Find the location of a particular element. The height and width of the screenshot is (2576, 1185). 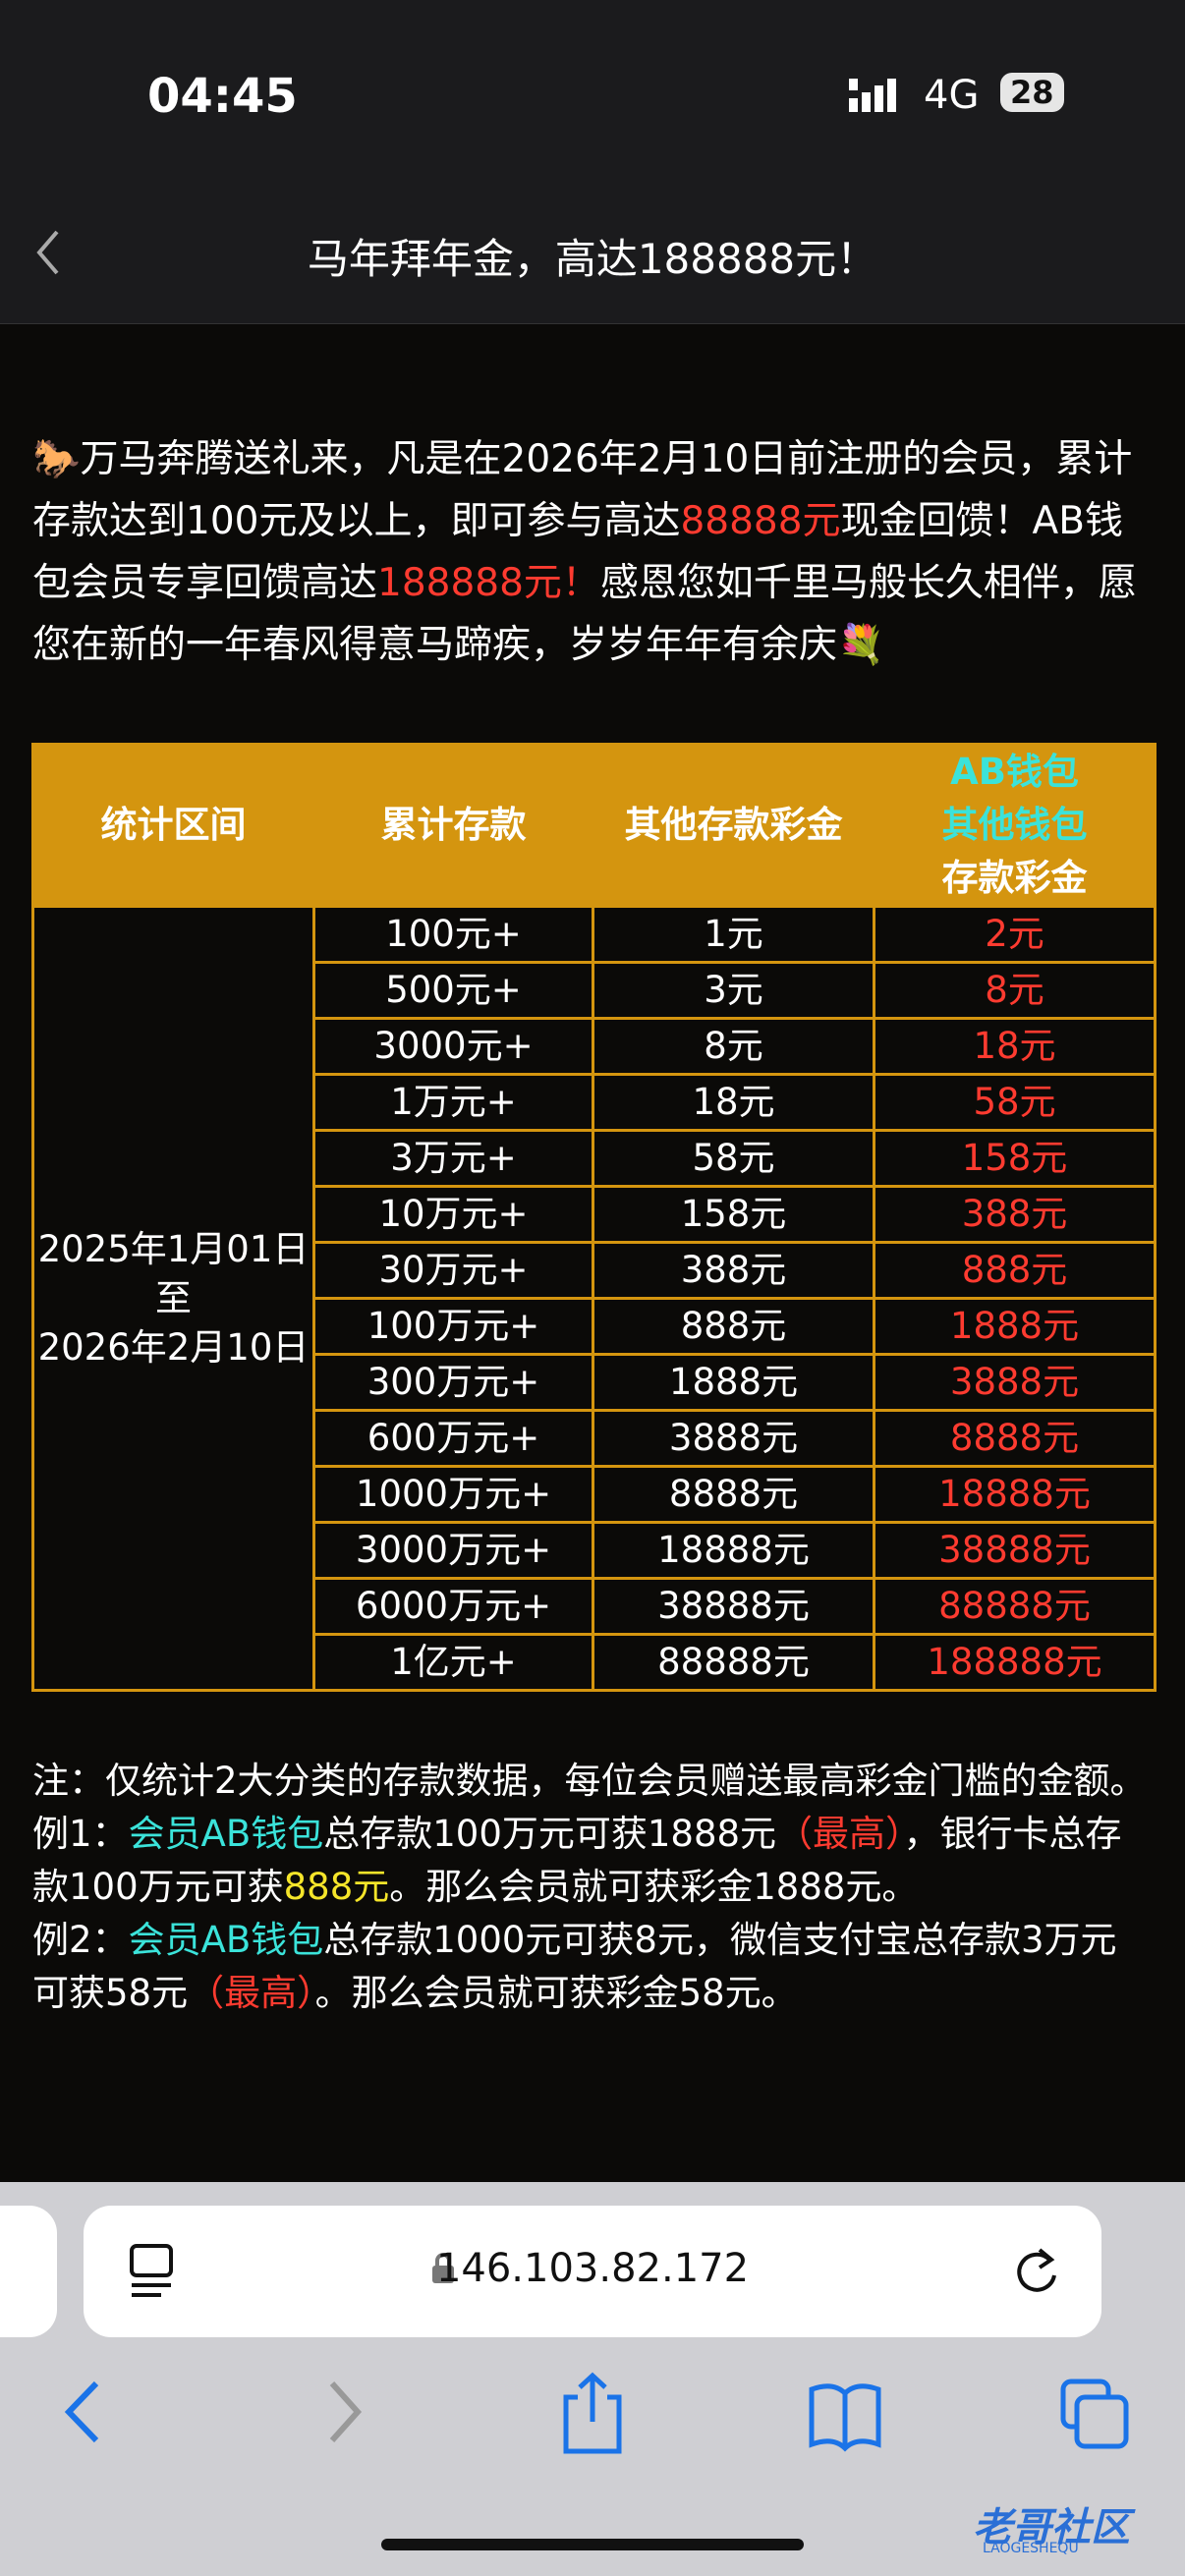

table-cell: 30万元+ is located at coordinates (453, 1270).